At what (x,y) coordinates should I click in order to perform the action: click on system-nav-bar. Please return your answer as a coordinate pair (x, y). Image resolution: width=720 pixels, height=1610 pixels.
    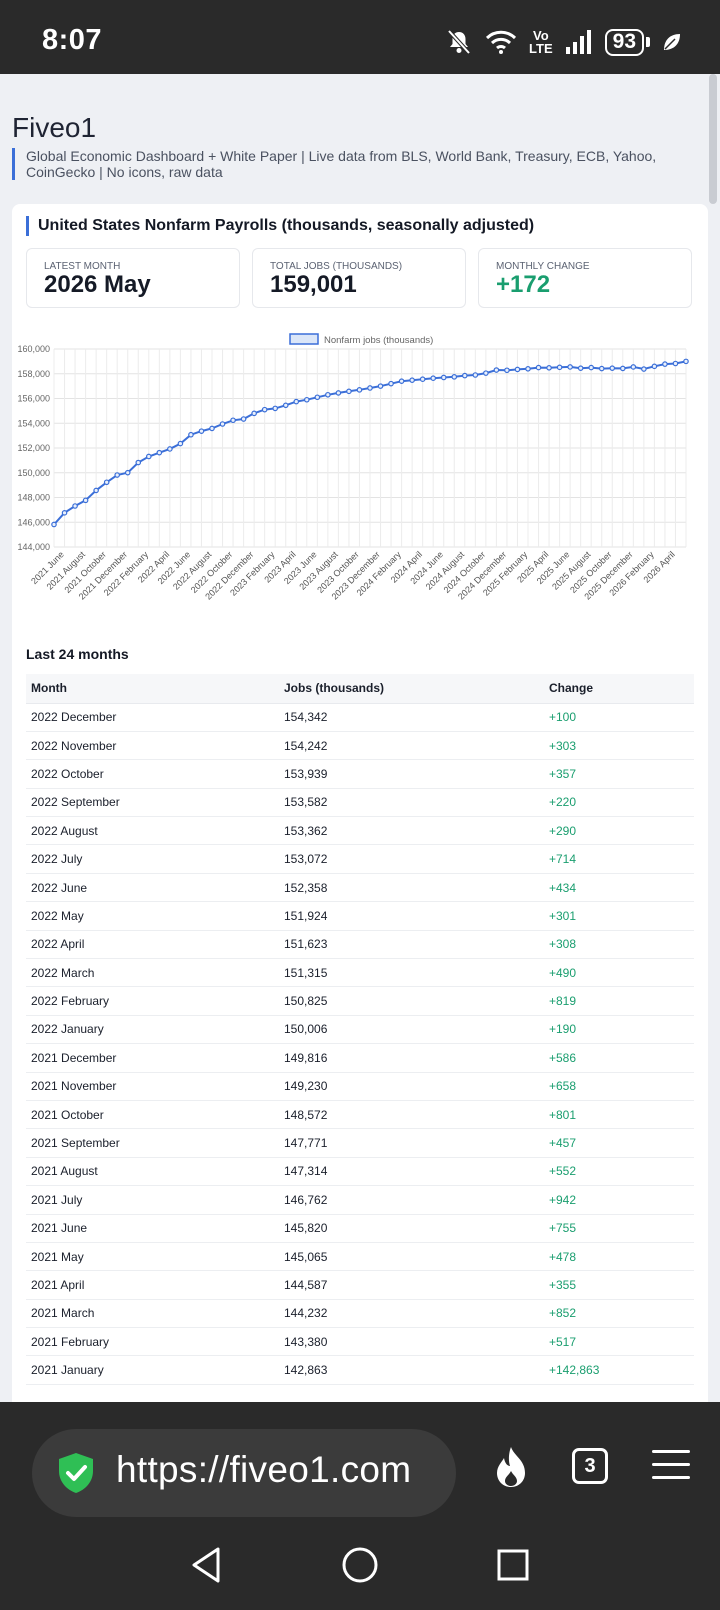
    Looking at the image, I should click on (360, 1565).